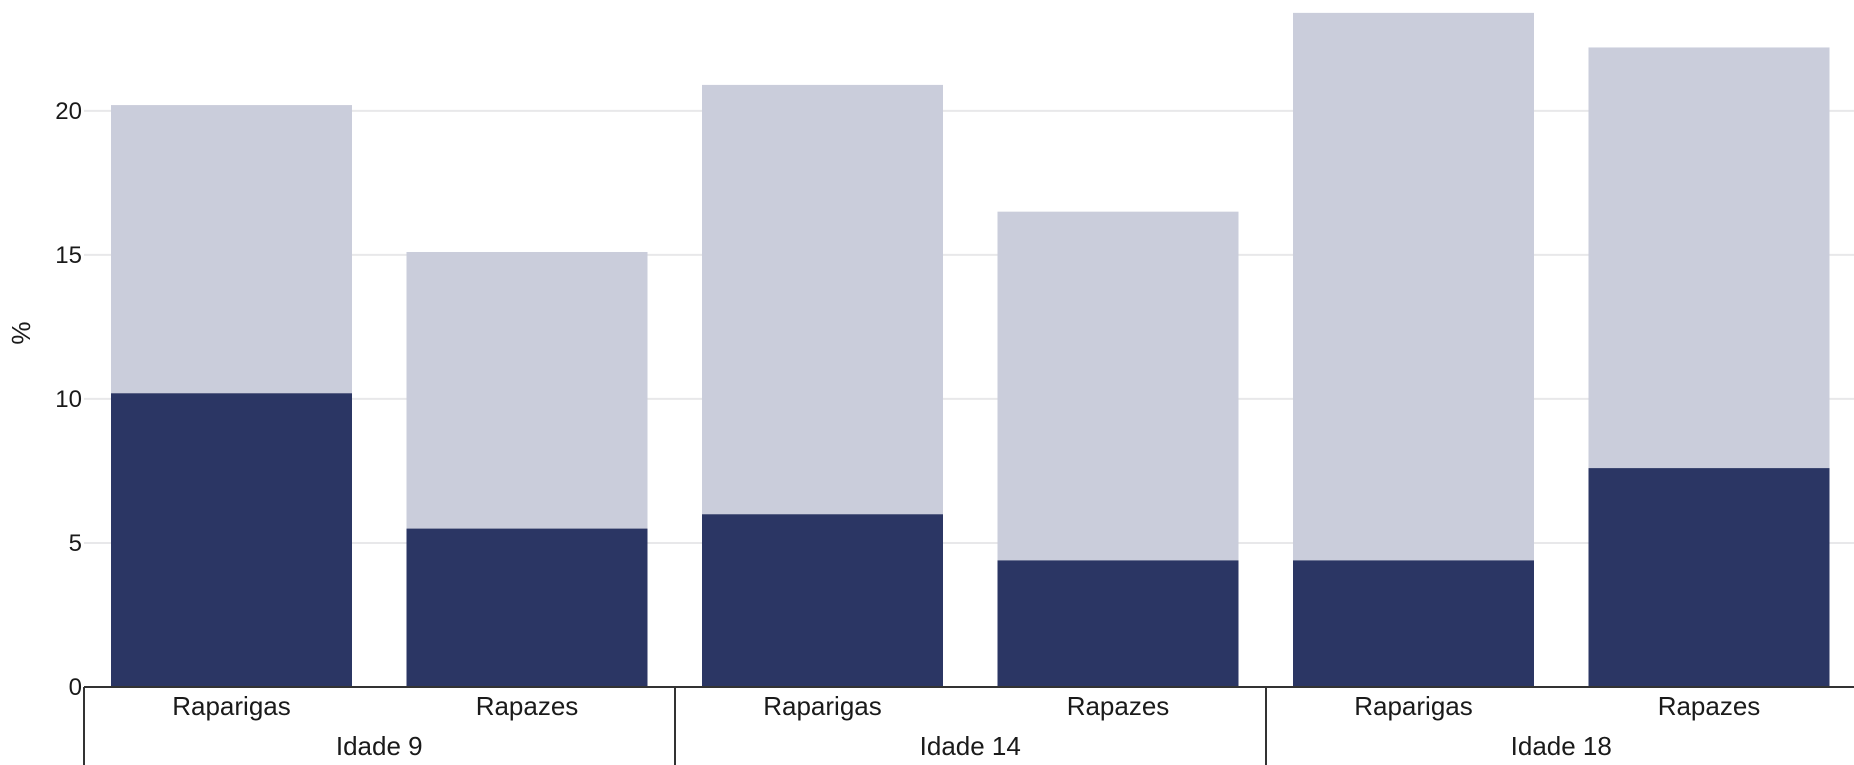 The height and width of the screenshot is (765, 1854). Describe the element at coordinates (75, 687) in the screenshot. I see `y-tick-label: 0` at that location.